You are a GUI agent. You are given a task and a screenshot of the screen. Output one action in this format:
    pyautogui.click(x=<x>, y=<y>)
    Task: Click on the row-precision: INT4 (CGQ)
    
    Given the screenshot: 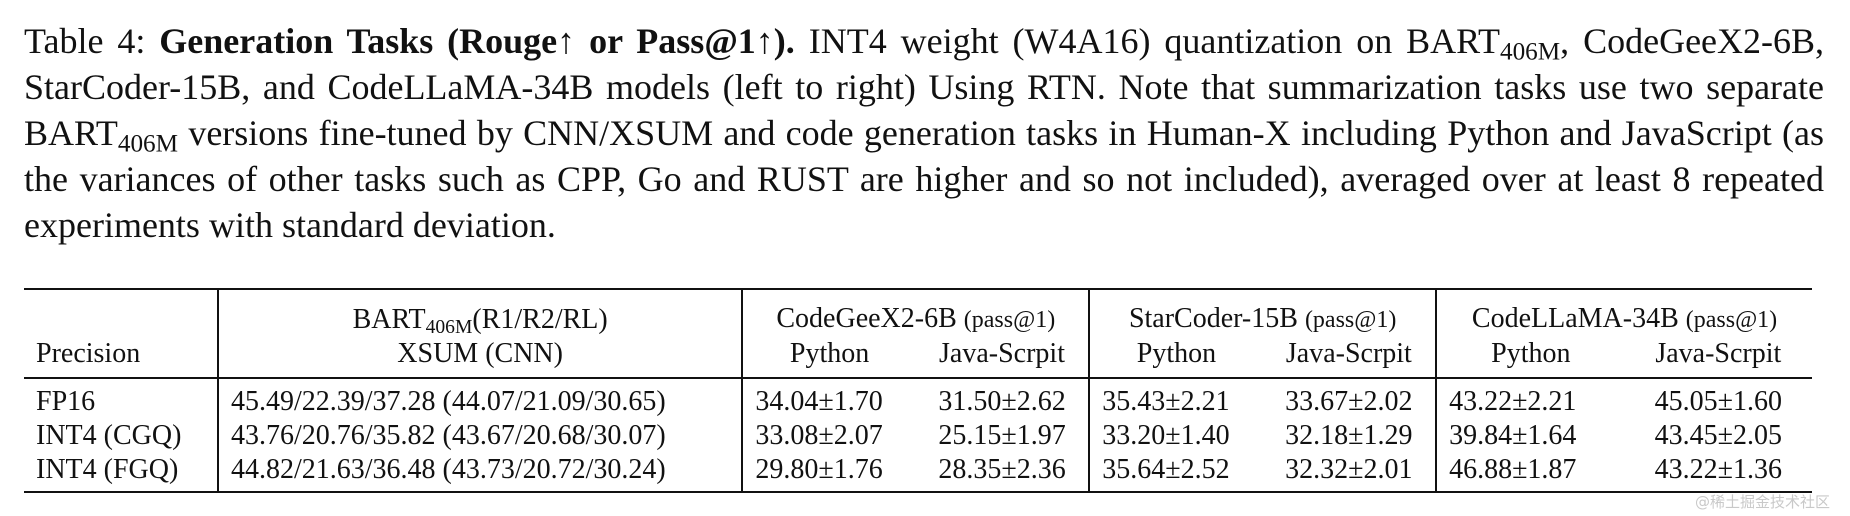 What is the action you would take?
    pyautogui.click(x=109, y=435)
    